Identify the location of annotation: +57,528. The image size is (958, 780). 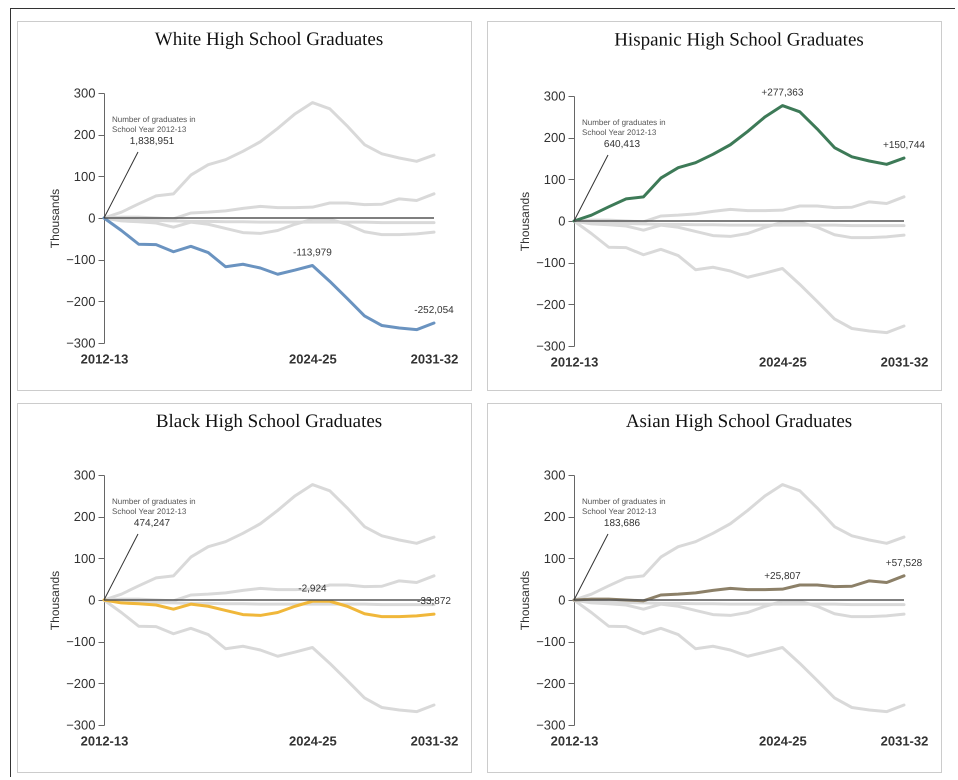
(904, 563).